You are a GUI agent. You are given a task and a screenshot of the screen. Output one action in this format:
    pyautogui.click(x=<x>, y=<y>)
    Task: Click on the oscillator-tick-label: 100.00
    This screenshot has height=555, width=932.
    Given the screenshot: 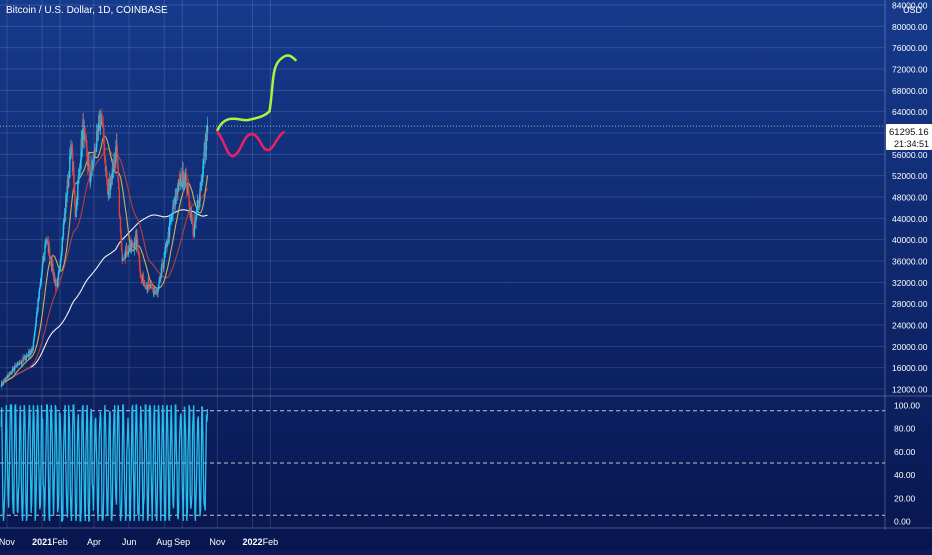 What is the action you would take?
    pyautogui.click(x=907, y=406)
    